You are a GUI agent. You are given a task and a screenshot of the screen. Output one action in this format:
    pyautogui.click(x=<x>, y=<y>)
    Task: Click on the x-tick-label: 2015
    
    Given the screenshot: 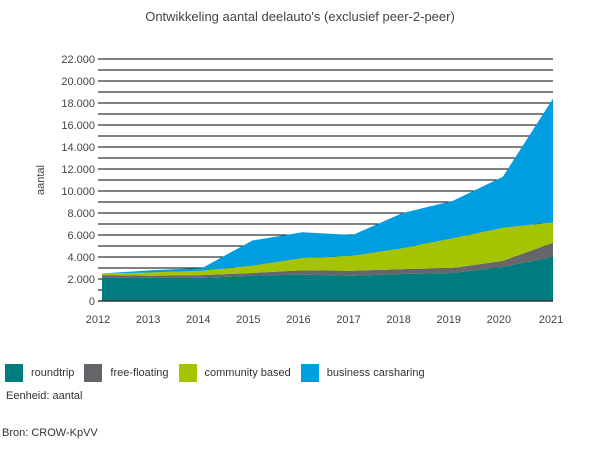 What is the action you would take?
    pyautogui.click(x=248, y=320)
    